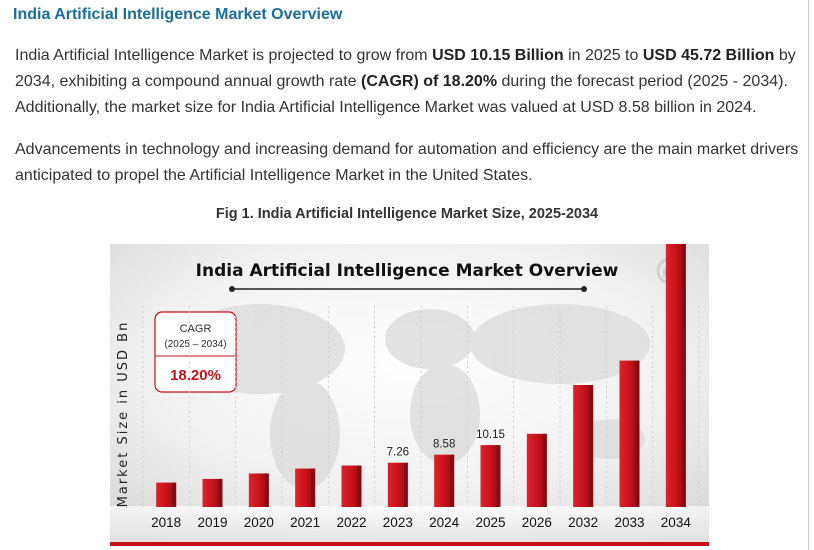 This screenshot has height=550, width=814. What do you see at coordinates (603, 55) in the screenshot?
I see `summary-text-2: in 2025 to` at bounding box center [603, 55].